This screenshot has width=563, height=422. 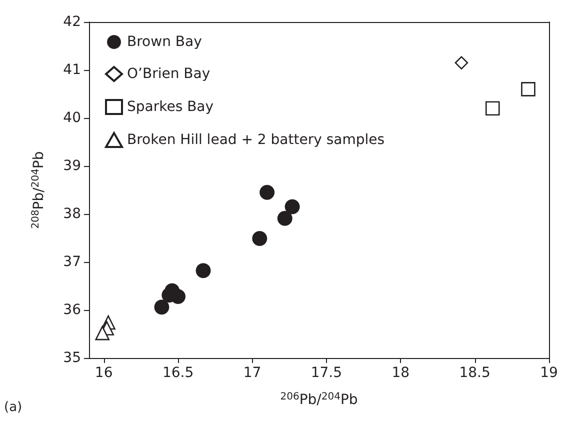 I want to click on x-tick-label: 16, so click(x=103, y=373).